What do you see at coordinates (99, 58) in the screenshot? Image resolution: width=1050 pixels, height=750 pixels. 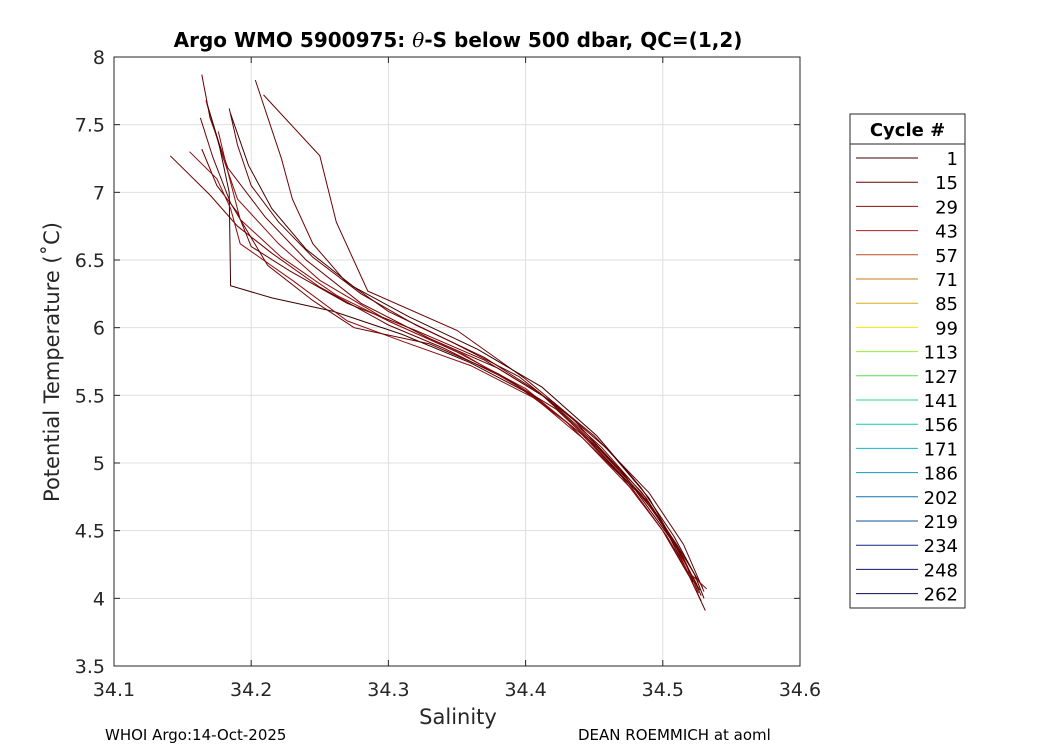 I see `y-tick-label: 8` at bounding box center [99, 58].